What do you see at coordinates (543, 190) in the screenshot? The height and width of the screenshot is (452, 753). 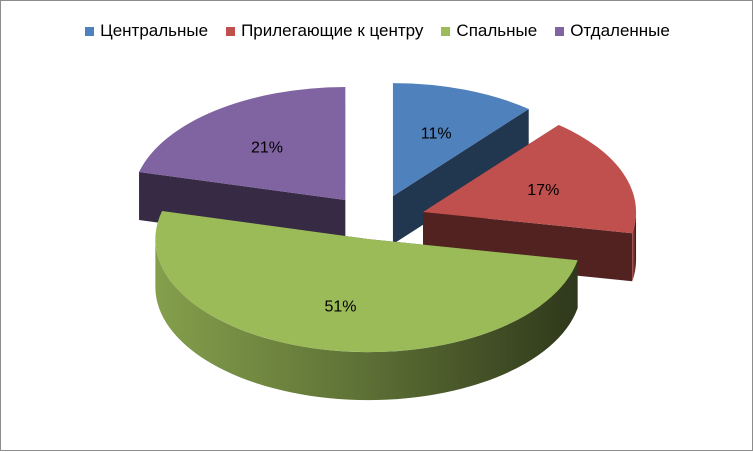 I see `data-label-adjacent: 17%` at bounding box center [543, 190].